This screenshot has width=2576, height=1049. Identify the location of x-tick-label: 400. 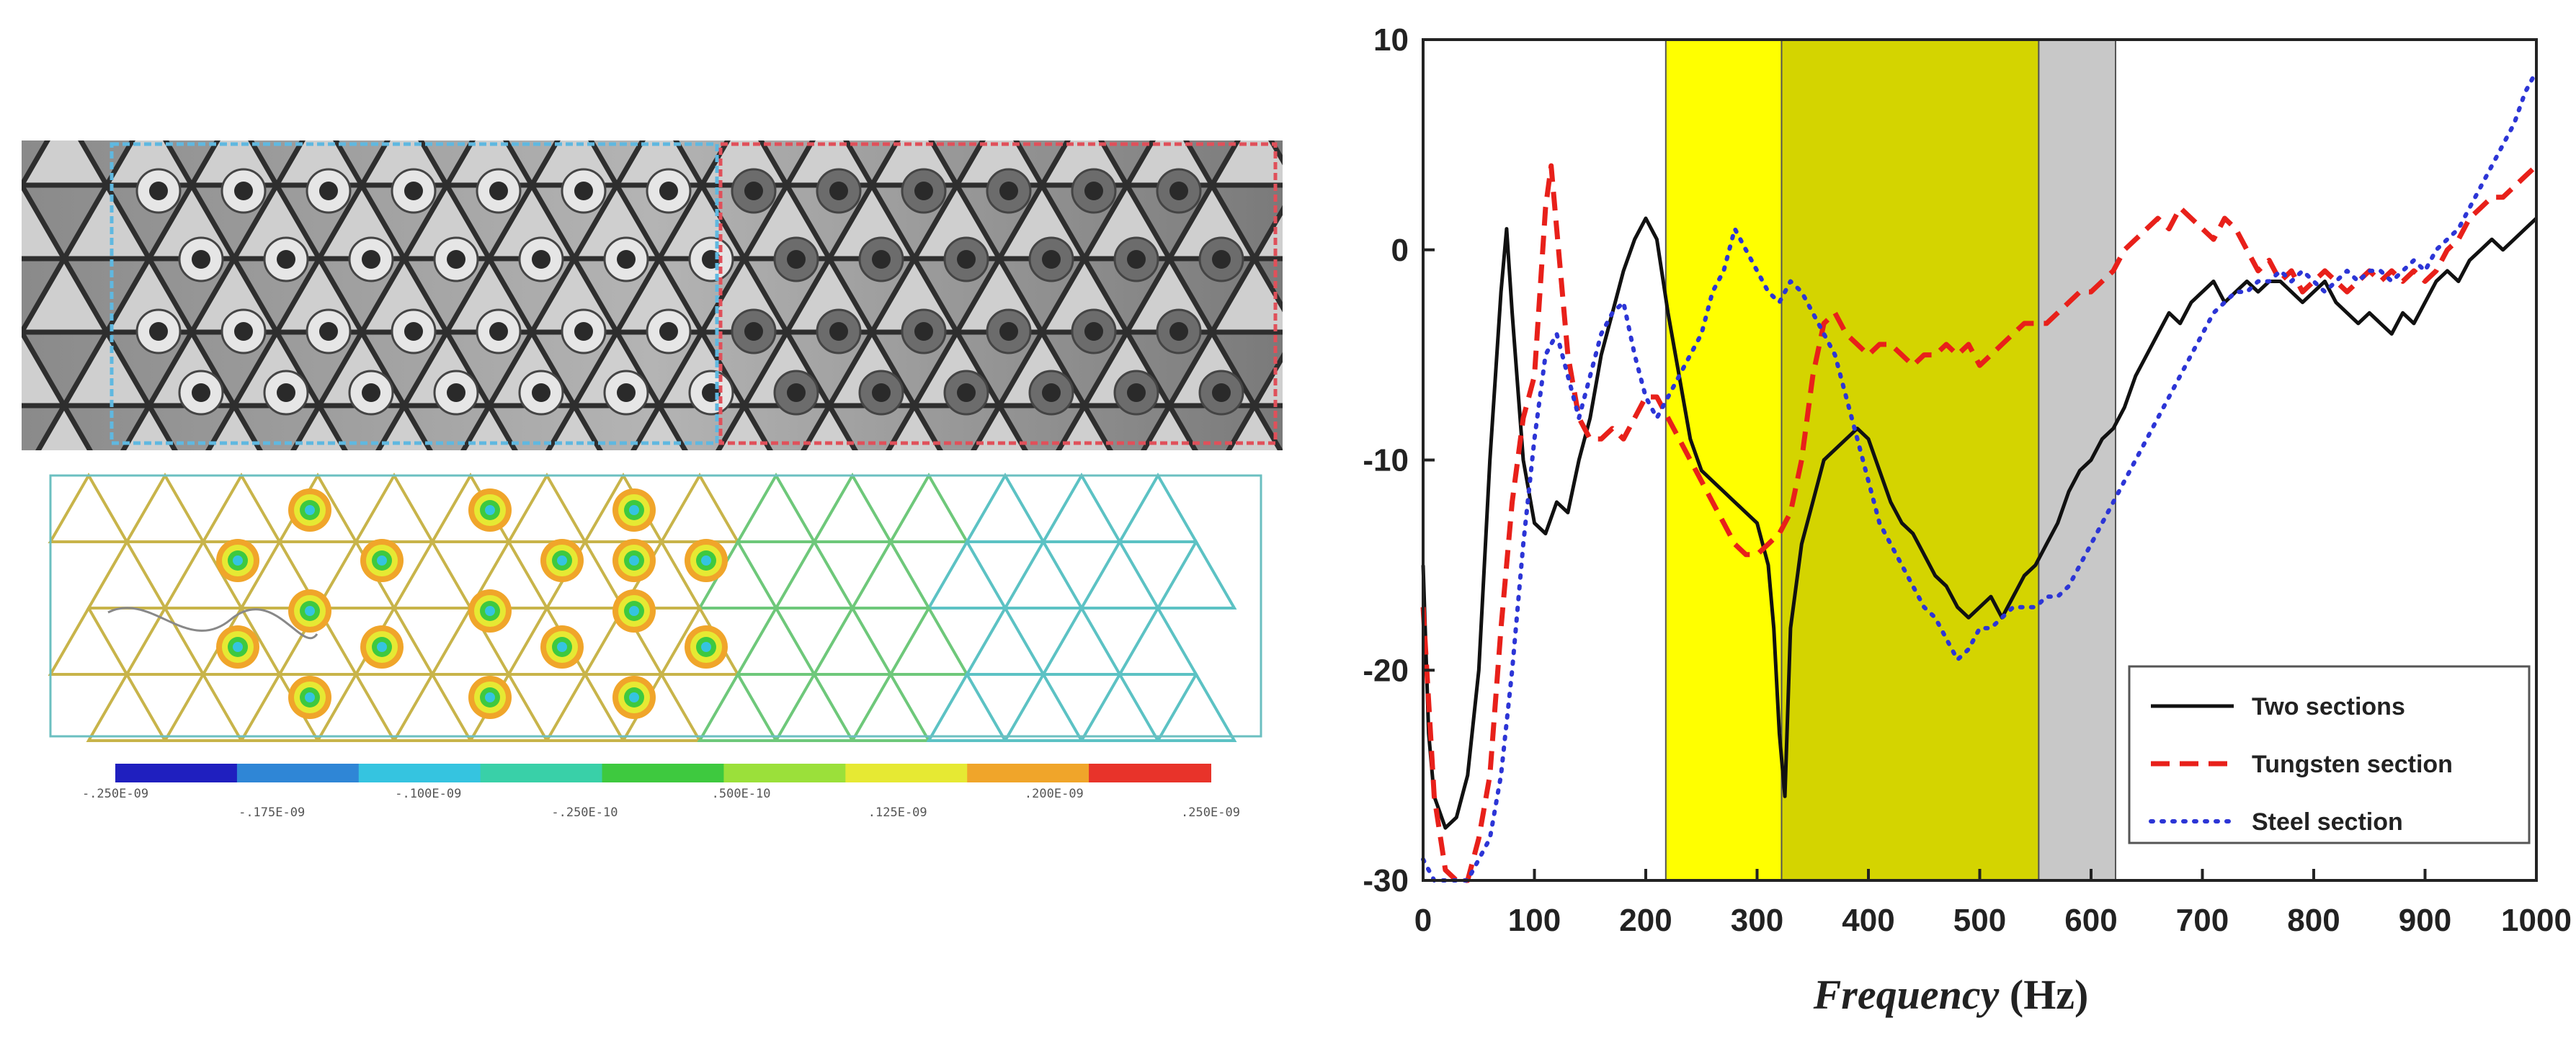
(1868, 920).